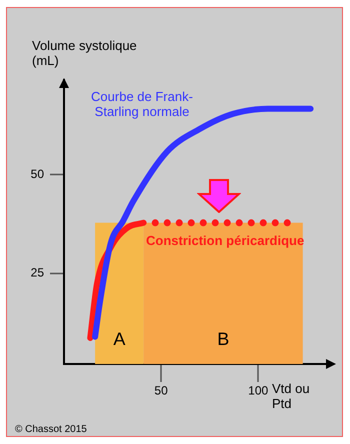 This screenshot has width=350, height=444. Describe the element at coordinates (37, 273) in the screenshot. I see `y-tick-label: 25` at that location.